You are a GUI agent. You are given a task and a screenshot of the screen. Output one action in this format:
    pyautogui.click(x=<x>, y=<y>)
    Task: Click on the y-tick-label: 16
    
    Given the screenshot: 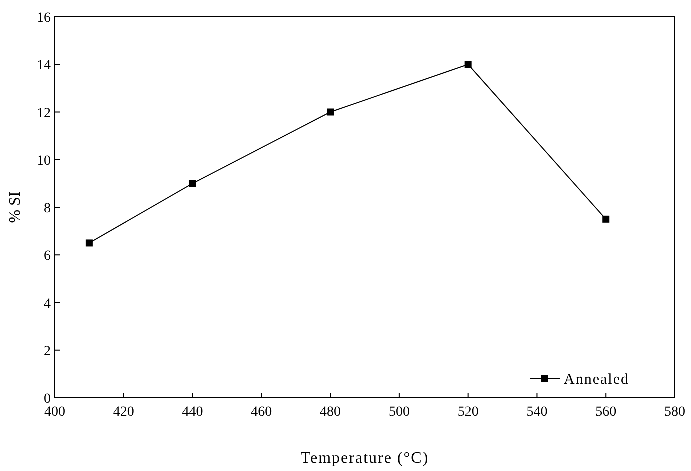 What is the action you would take?
    pyautogui.click(x=44, y=18)
    